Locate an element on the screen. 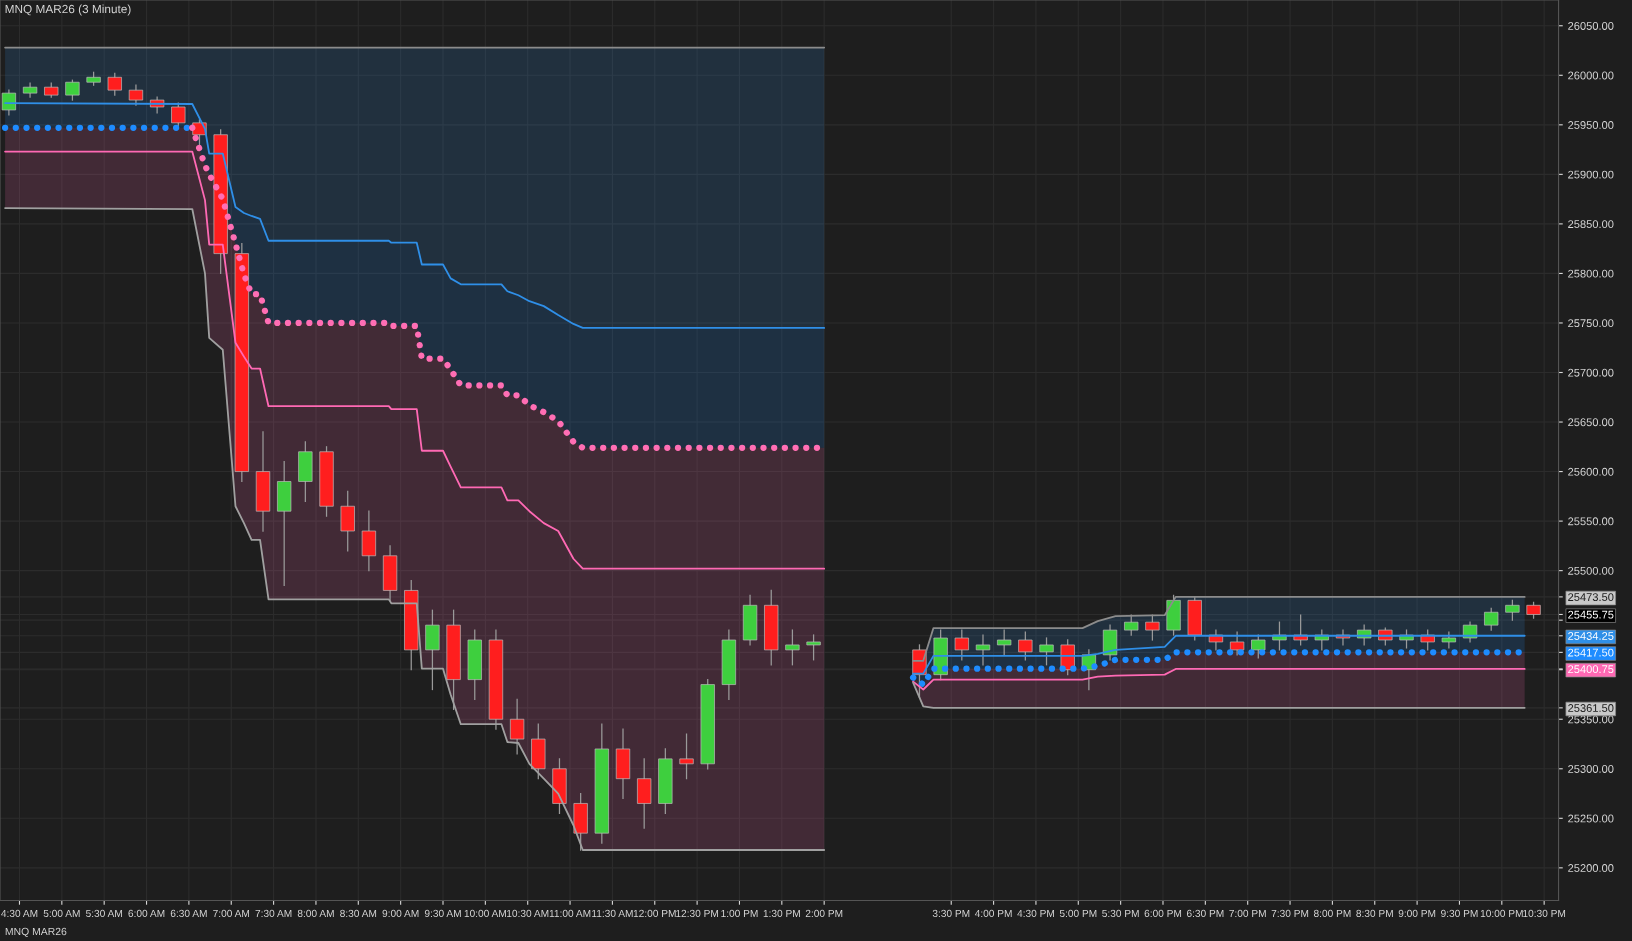  x-tick-label: 9:30 AM is located at coordinates (442, 913).